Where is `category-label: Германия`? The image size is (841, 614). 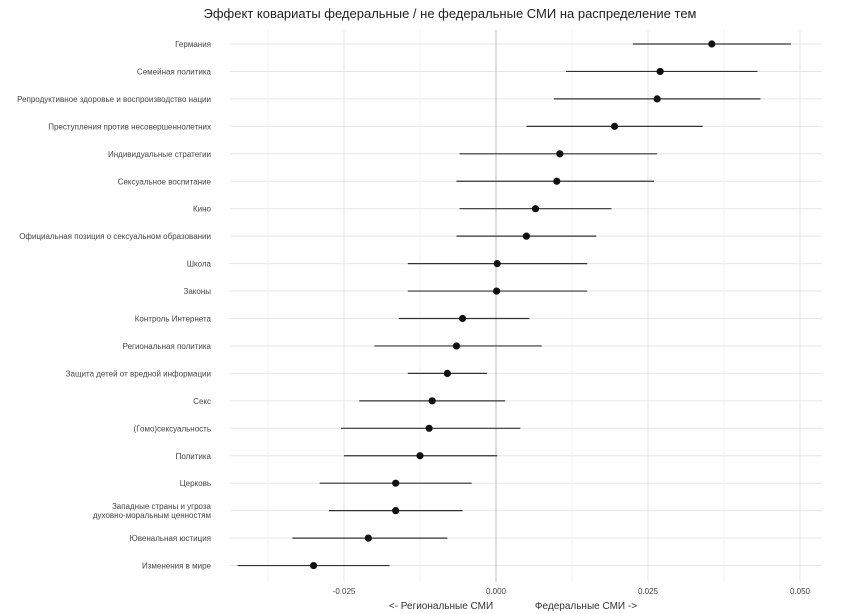 category-label: Германия is located at coordinates (193, 44).